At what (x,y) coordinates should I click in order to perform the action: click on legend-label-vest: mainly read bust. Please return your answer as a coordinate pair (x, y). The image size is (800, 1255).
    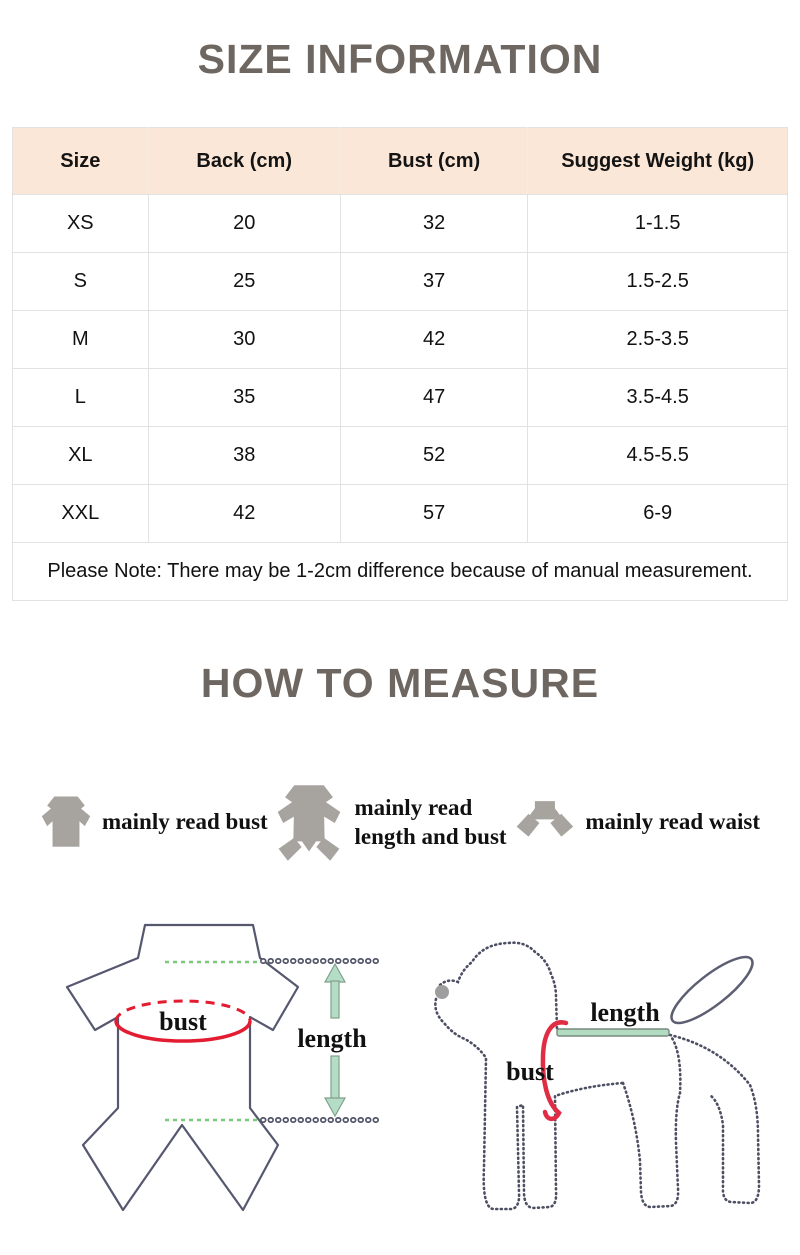
    Looking at the image, I should click on (185, 822).